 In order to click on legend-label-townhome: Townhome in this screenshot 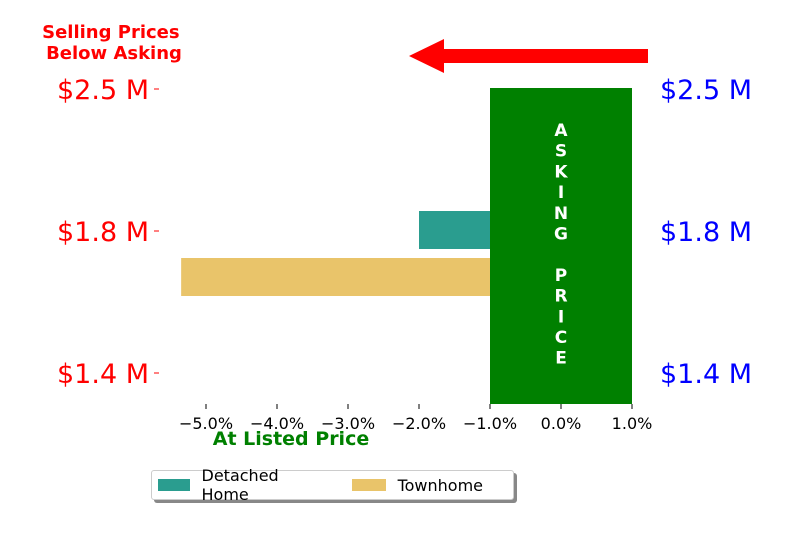, I will do `click(440, 485)`.